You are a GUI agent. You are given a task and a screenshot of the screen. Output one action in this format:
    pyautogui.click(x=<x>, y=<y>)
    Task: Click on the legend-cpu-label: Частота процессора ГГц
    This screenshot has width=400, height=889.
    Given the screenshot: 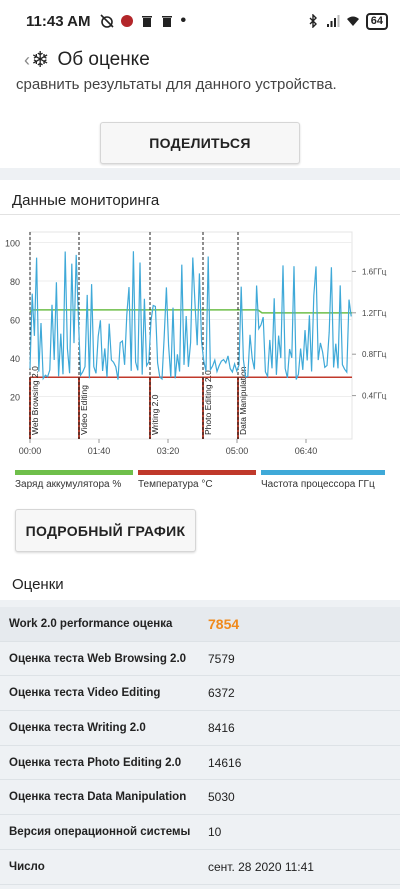 What is the action you would take?
    pyautogui.click(x=318, y=484)
    